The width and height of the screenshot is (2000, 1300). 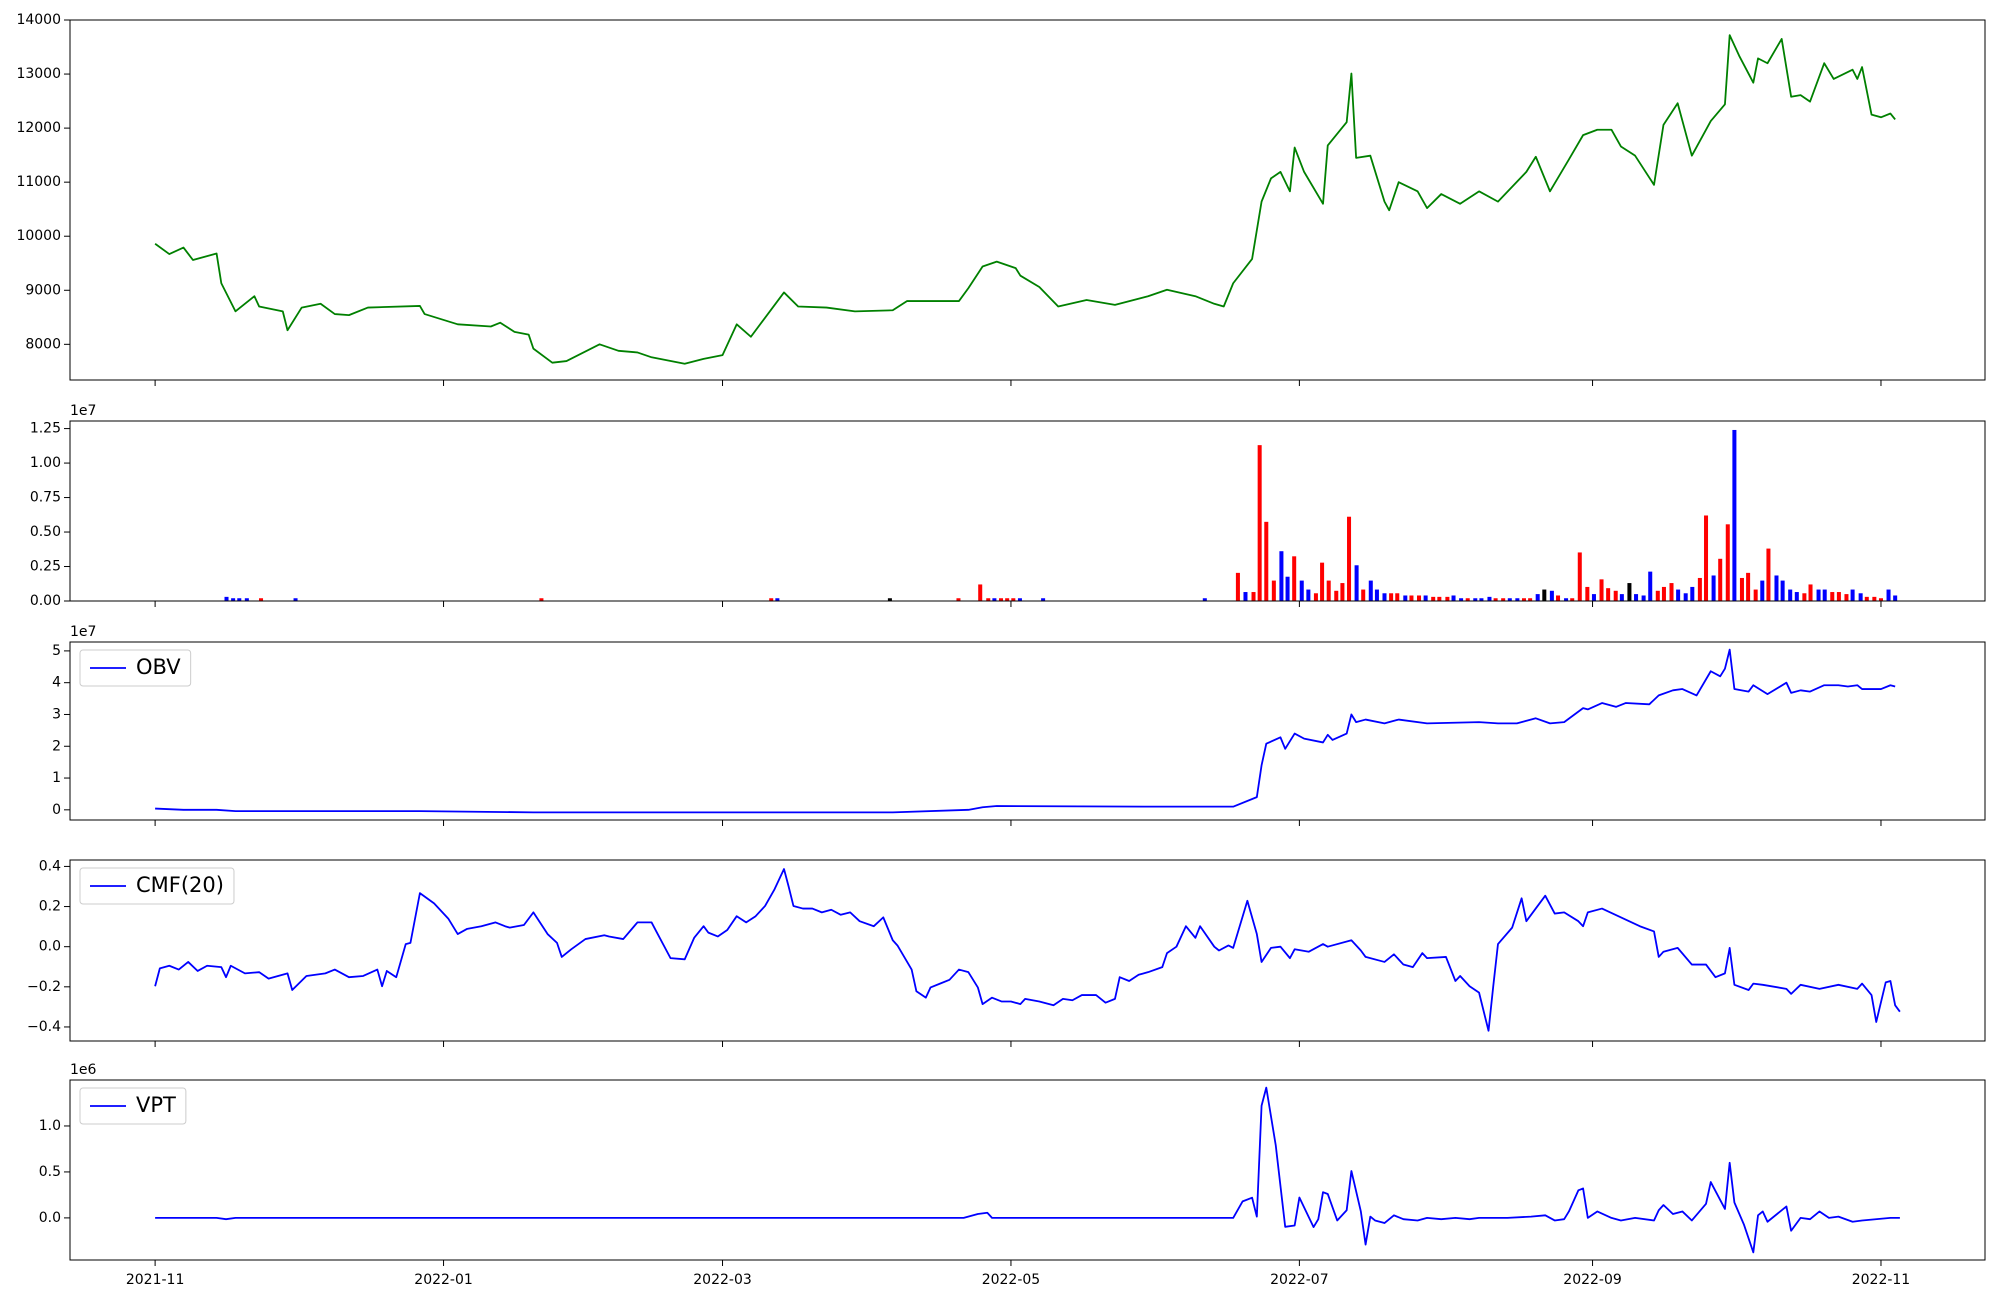 What do you see at coordinates (50, 907) in the screenshot?
I see `y-tick-label: 0.2` at bounding box center [50, 907].